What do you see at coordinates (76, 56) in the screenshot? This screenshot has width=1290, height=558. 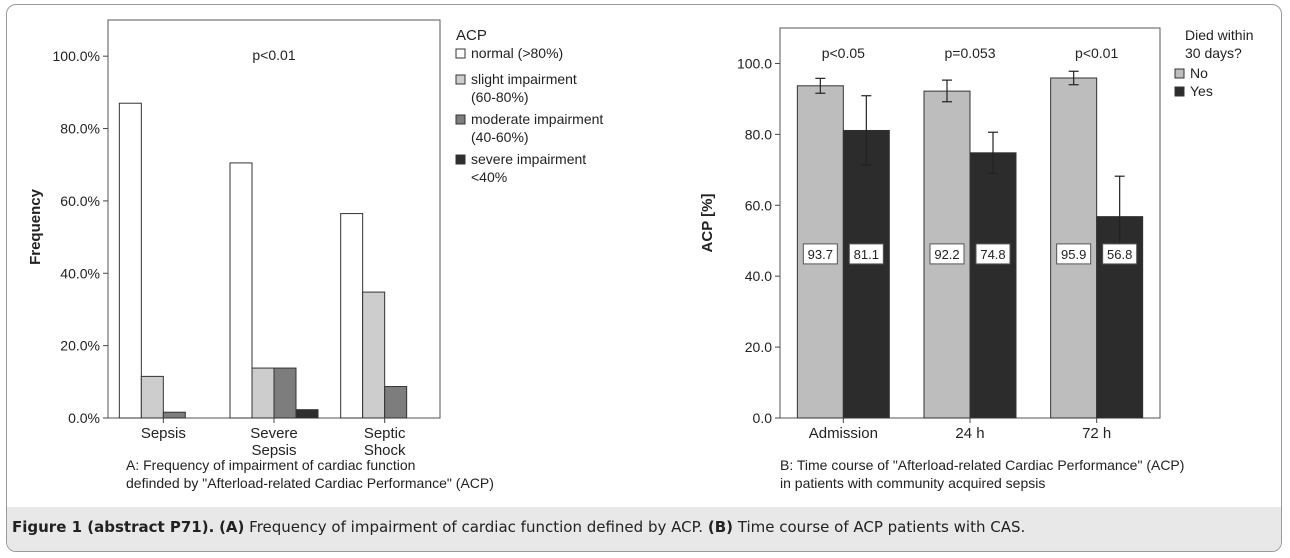 I see `chart-a-y-tick-label: 100.0%` at bounding box center [76, 56].